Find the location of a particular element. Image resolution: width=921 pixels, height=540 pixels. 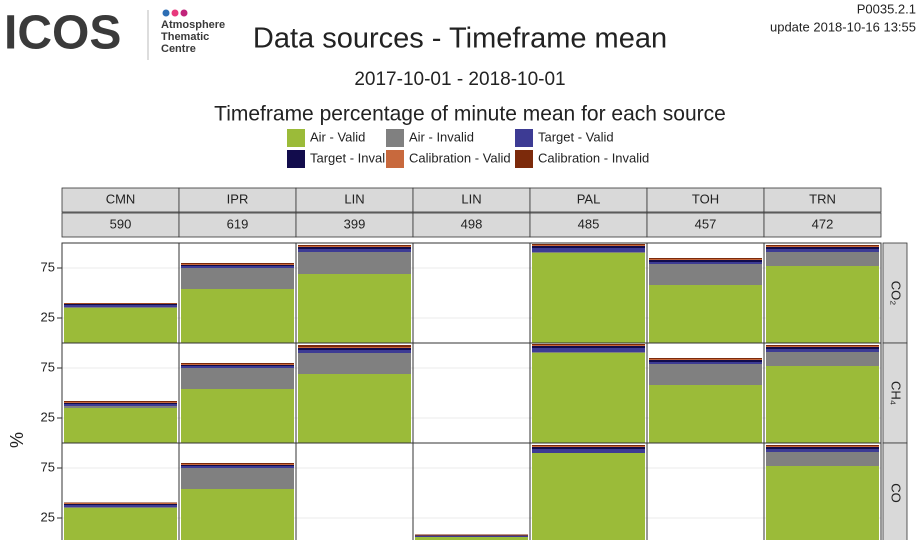

column-label: CMN is located at coordinates (121, 198).